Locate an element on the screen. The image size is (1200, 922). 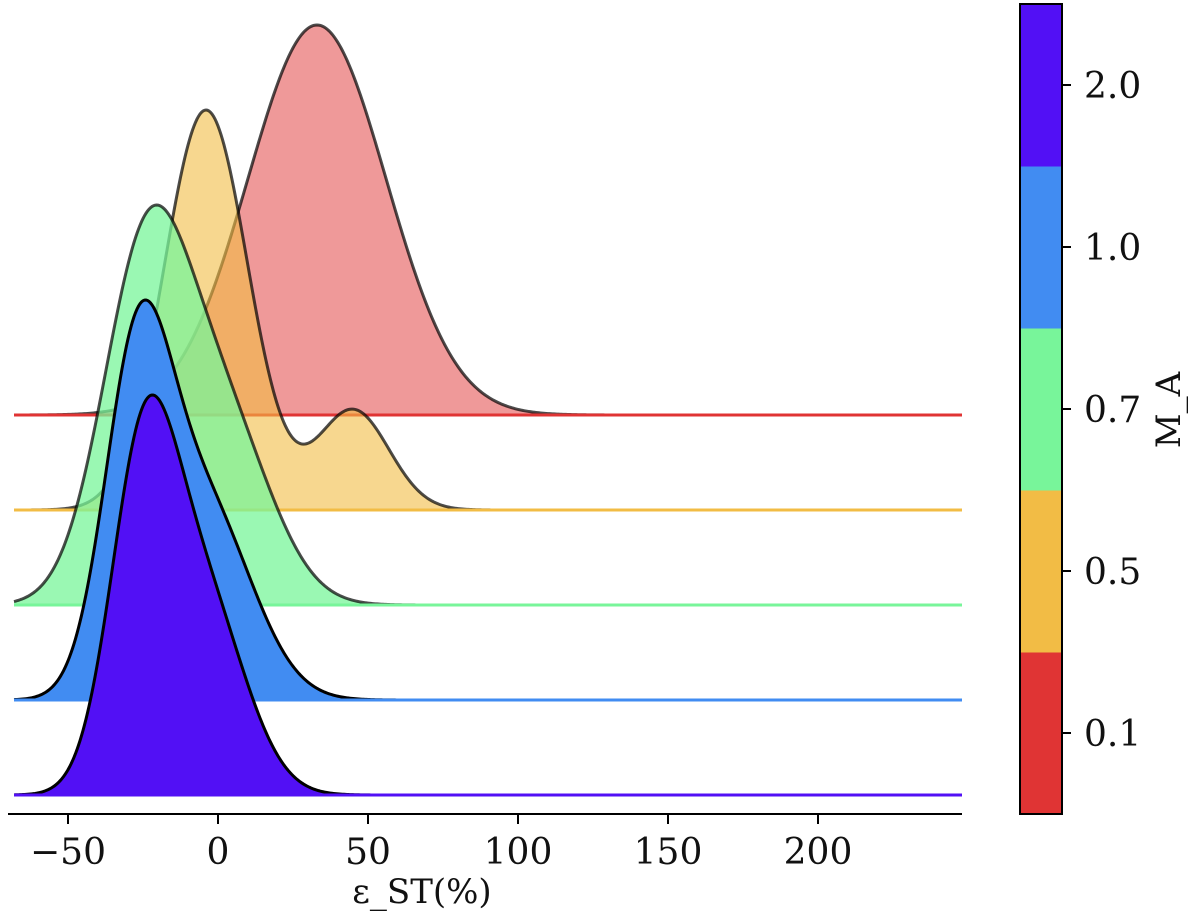
x-axis-label: ε_ST(%) is located at coordinates (421, 892).